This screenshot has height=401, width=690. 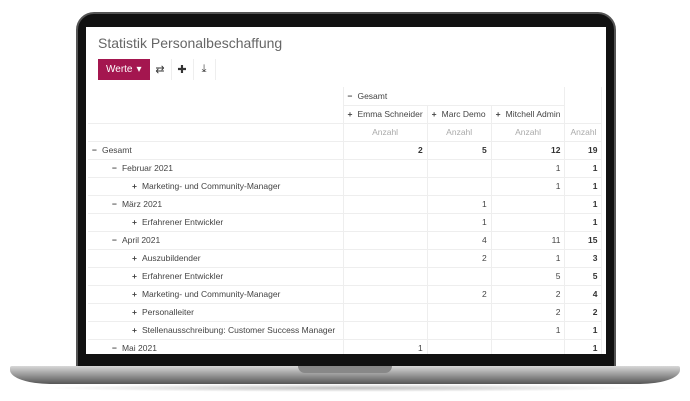 I want to click on total-cell: 2, so click(x=583, y=312).